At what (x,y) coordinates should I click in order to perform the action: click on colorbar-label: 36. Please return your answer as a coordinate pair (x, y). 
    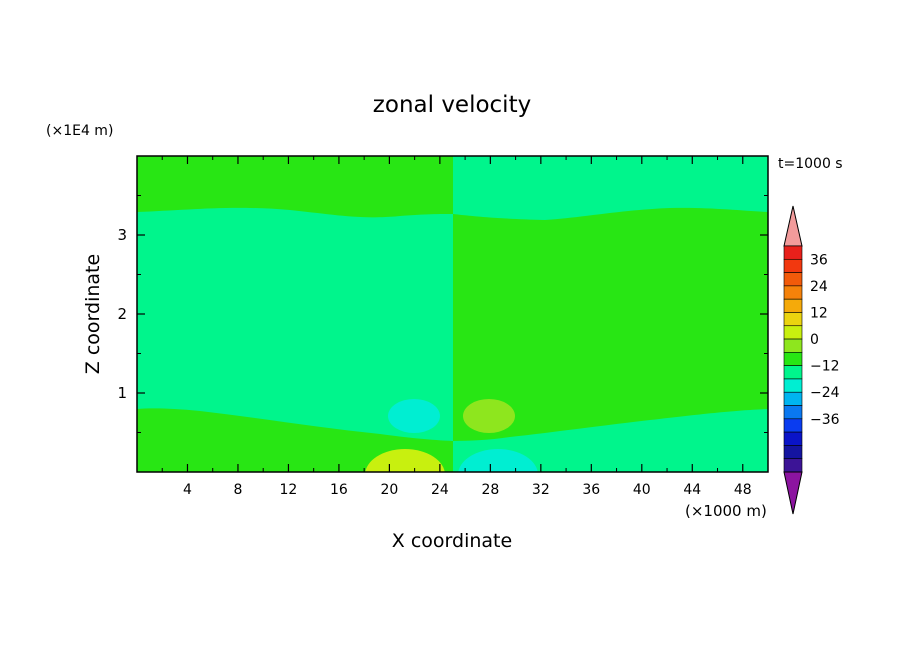
    Looking at the image, I should click on (819, 260).